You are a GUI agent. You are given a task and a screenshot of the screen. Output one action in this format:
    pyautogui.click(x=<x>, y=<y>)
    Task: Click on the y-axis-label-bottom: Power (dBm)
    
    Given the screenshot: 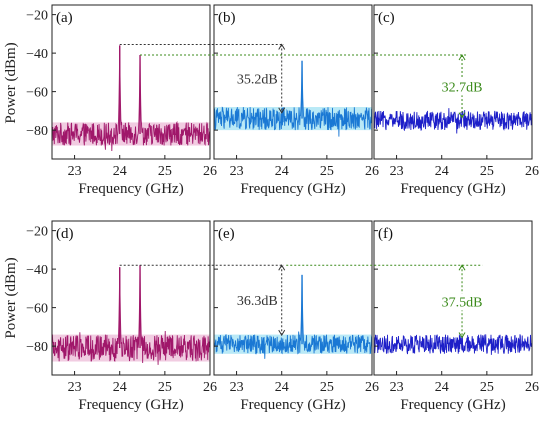 What is the action you would take?
    pyautogui.click(x=11, y=297)
    